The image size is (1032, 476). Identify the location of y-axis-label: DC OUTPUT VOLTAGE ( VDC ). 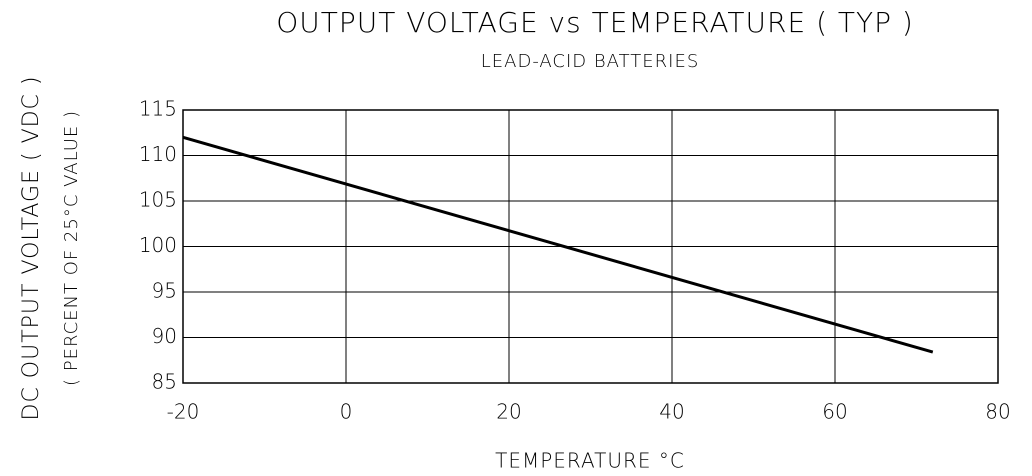
(31, 248).